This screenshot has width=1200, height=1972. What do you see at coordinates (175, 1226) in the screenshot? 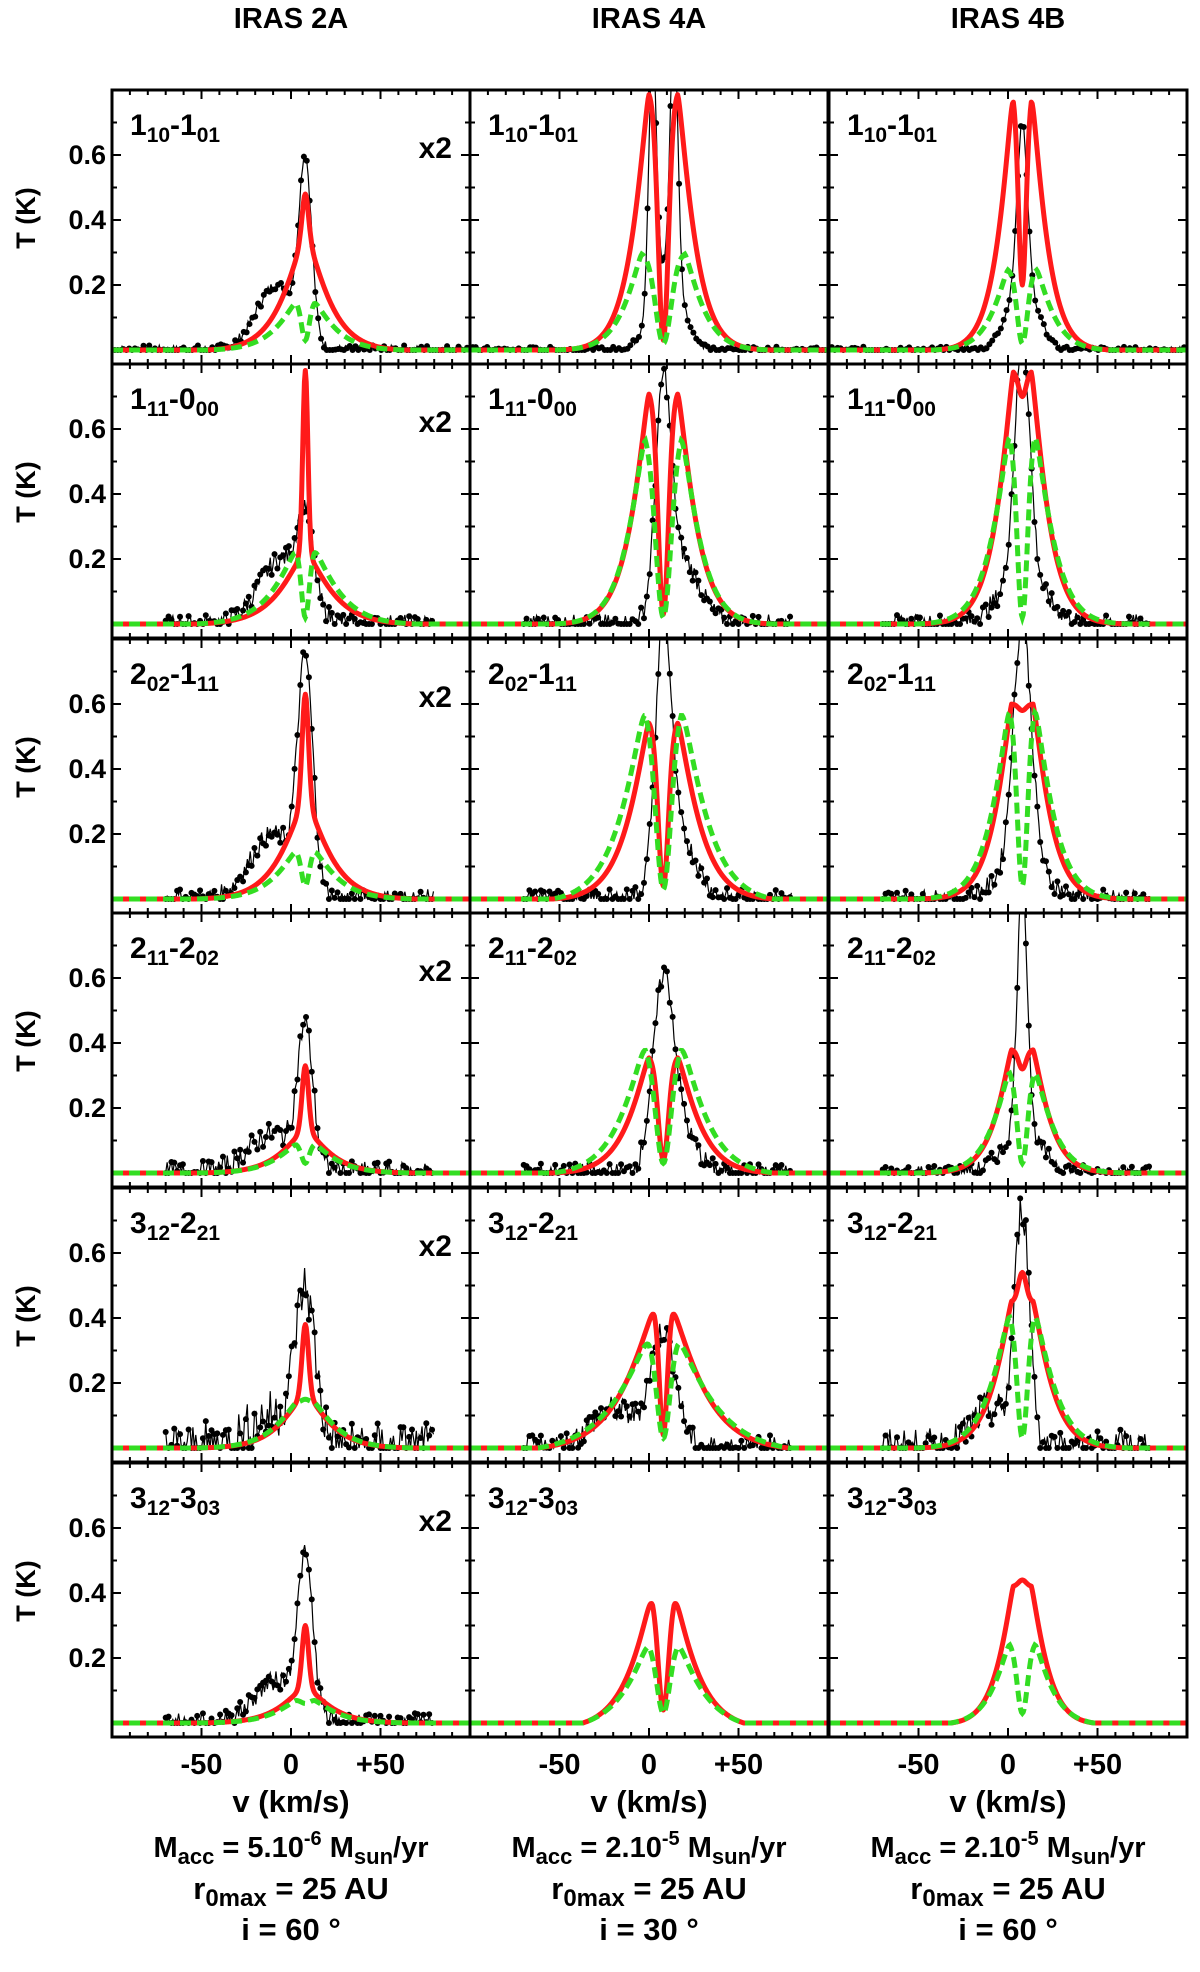
I see `transition-label: 312-221` at bounding box center [175, 1226].